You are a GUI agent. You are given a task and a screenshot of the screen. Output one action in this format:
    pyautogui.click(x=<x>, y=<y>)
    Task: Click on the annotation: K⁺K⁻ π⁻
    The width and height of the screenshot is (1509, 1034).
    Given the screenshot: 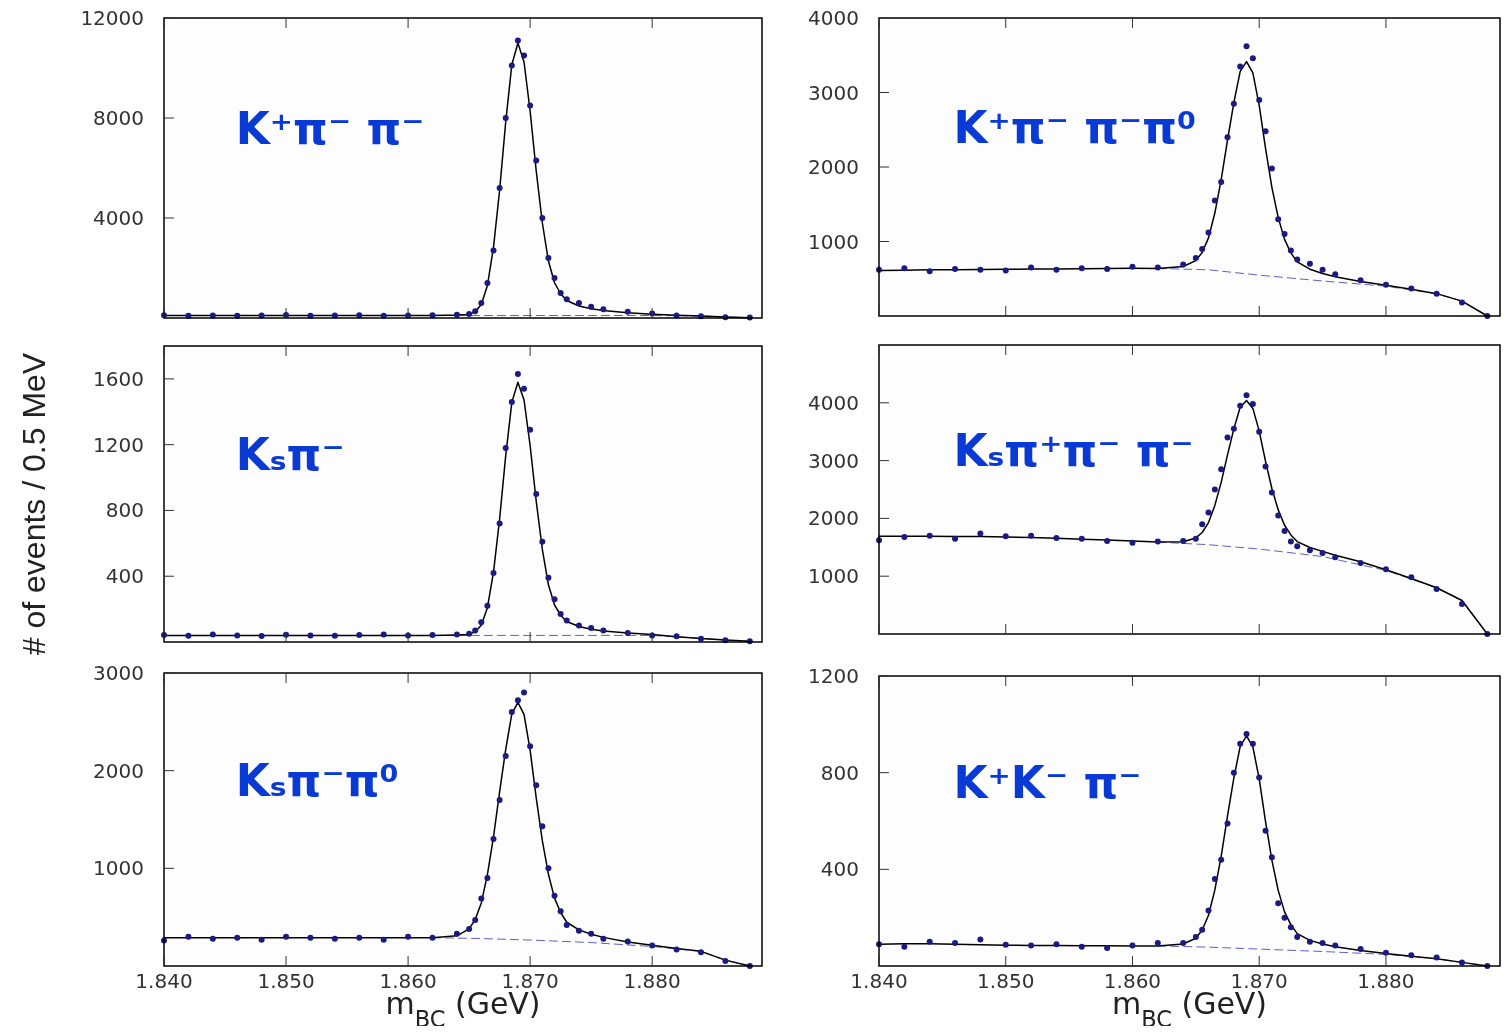 What is the action you would take?
    pyautogui.click(x=1047, y=782)
    